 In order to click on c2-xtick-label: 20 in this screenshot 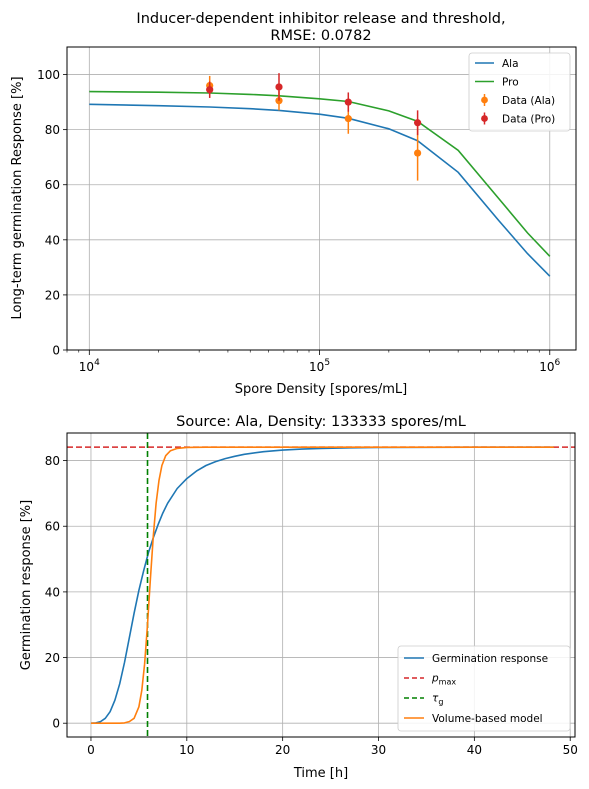, I will do `click(282, 750)`.